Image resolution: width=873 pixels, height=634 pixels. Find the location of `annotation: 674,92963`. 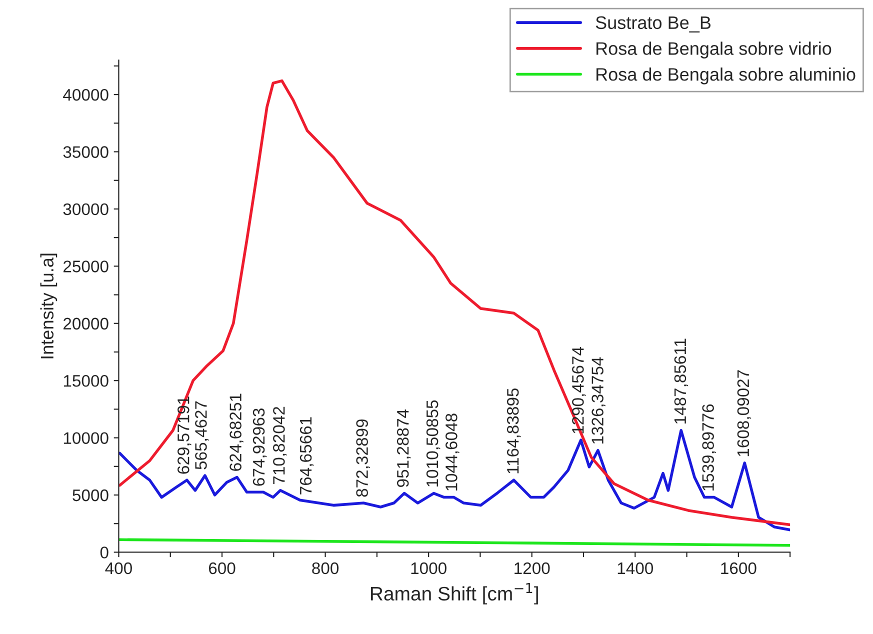

annotation: 674,92963 is located at coordinates (259, 447).